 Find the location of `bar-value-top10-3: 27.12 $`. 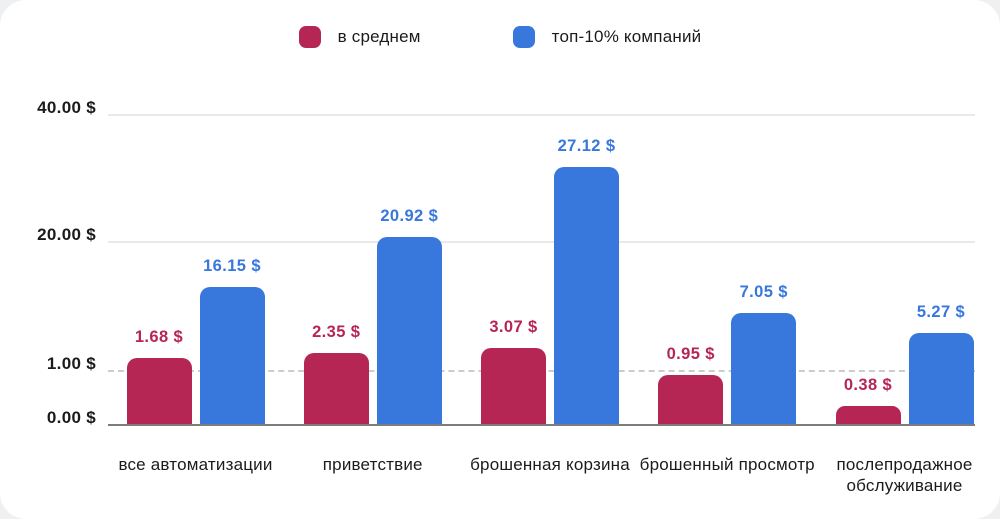

bar-value-top10-3: 27.12 $ is located at coordinates (586, 146).